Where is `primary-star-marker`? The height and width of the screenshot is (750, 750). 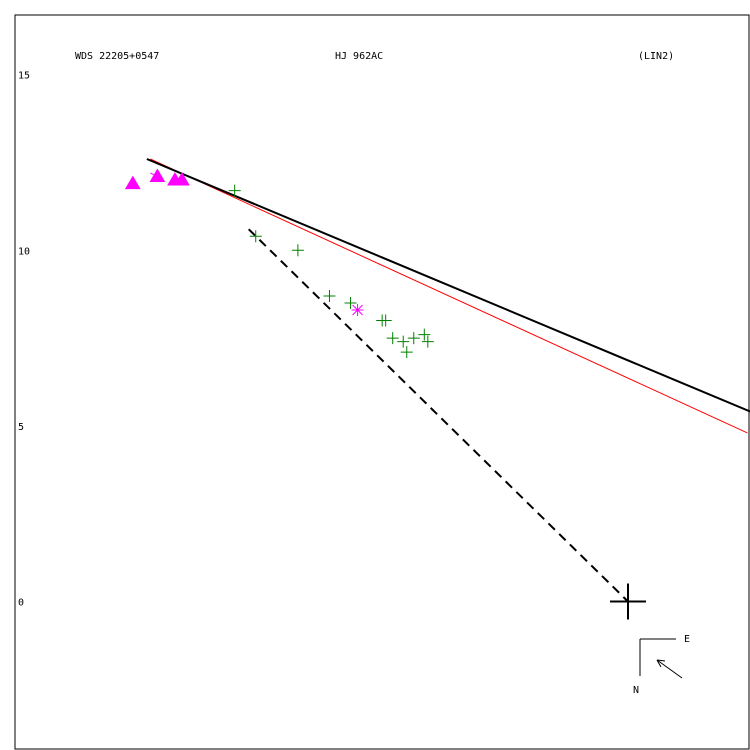 primary-star-marker is located at coordinates (628, 601).